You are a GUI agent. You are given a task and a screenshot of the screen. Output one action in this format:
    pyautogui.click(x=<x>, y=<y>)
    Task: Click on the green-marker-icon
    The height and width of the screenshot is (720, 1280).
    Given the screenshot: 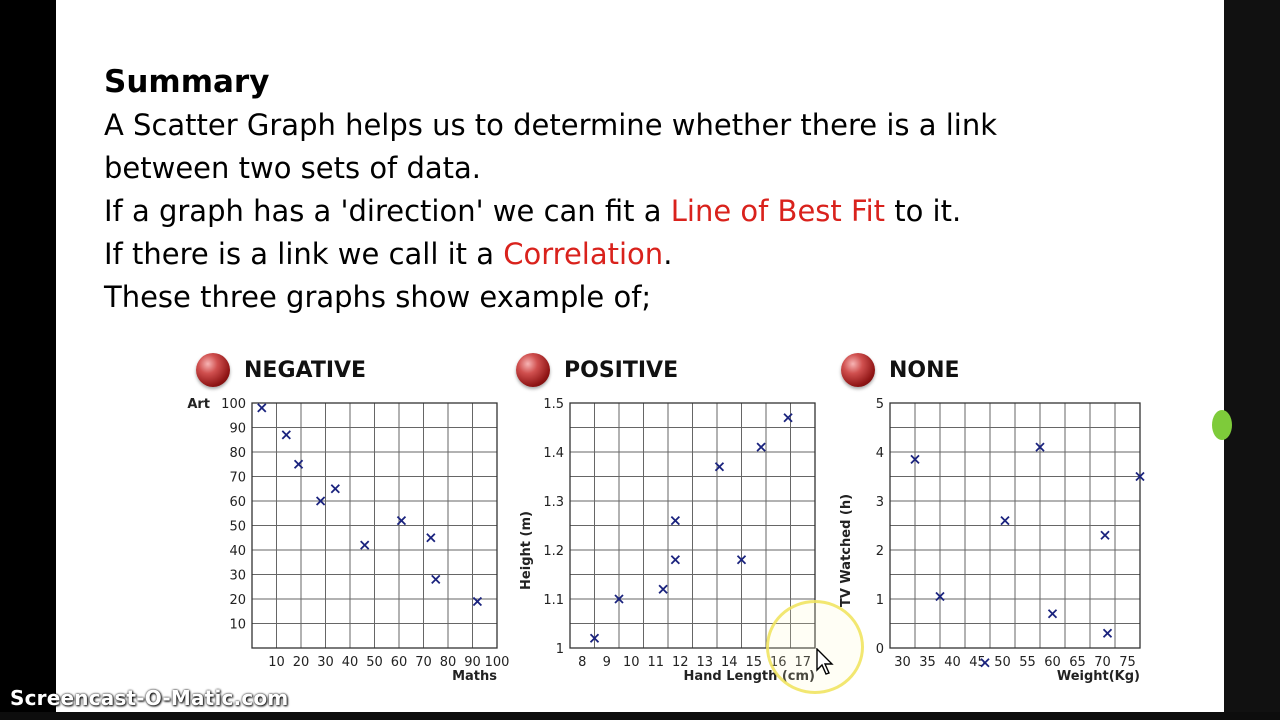 What is the action you would take?
    pyautogui.click(x=1222, y=425)
    